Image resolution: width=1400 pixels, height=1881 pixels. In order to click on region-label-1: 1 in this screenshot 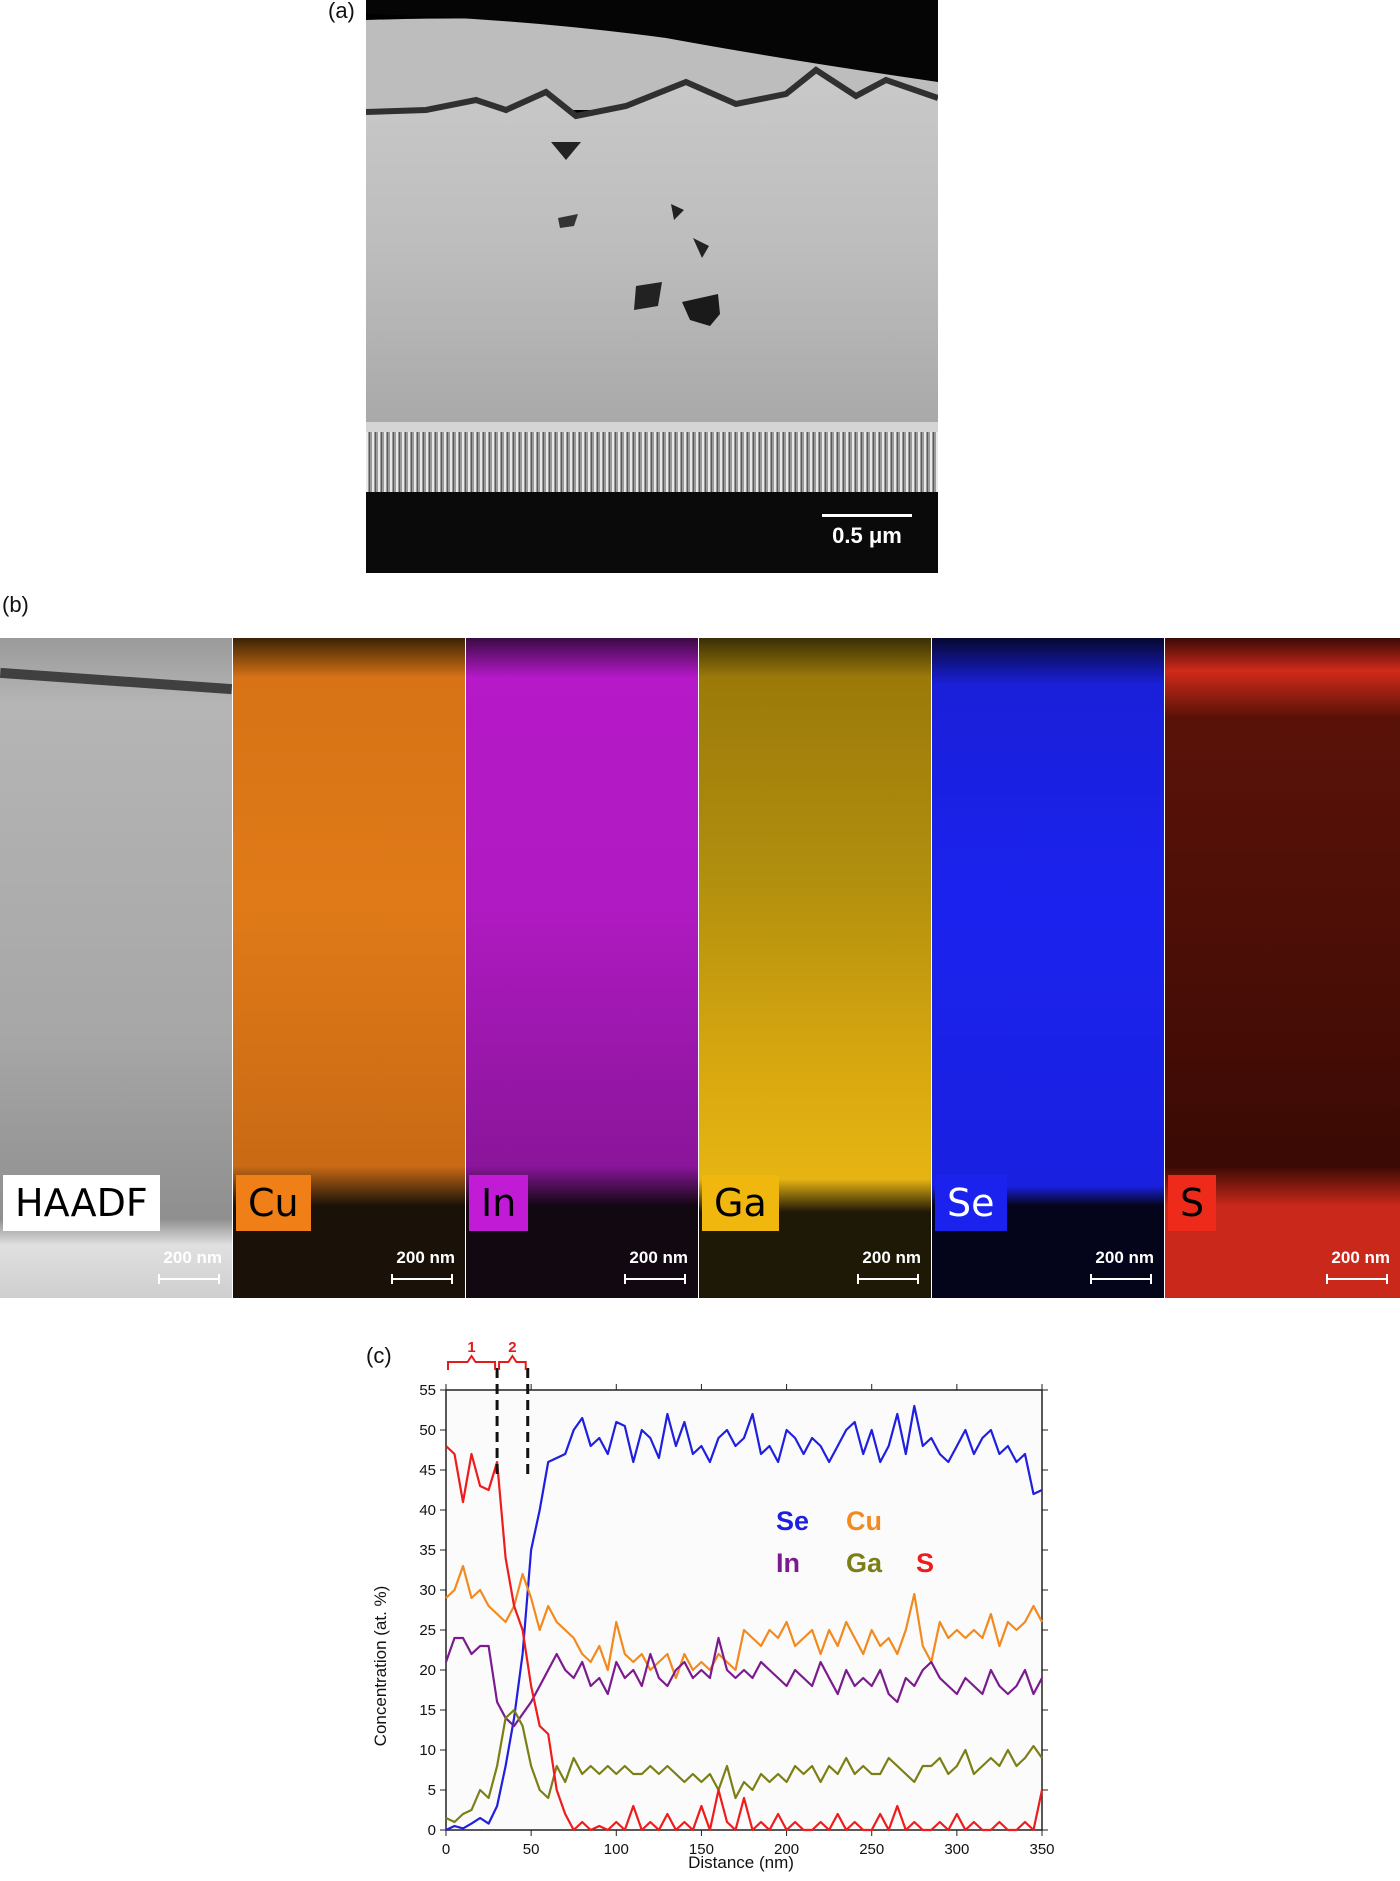, I will do `click(471, 1347)`.